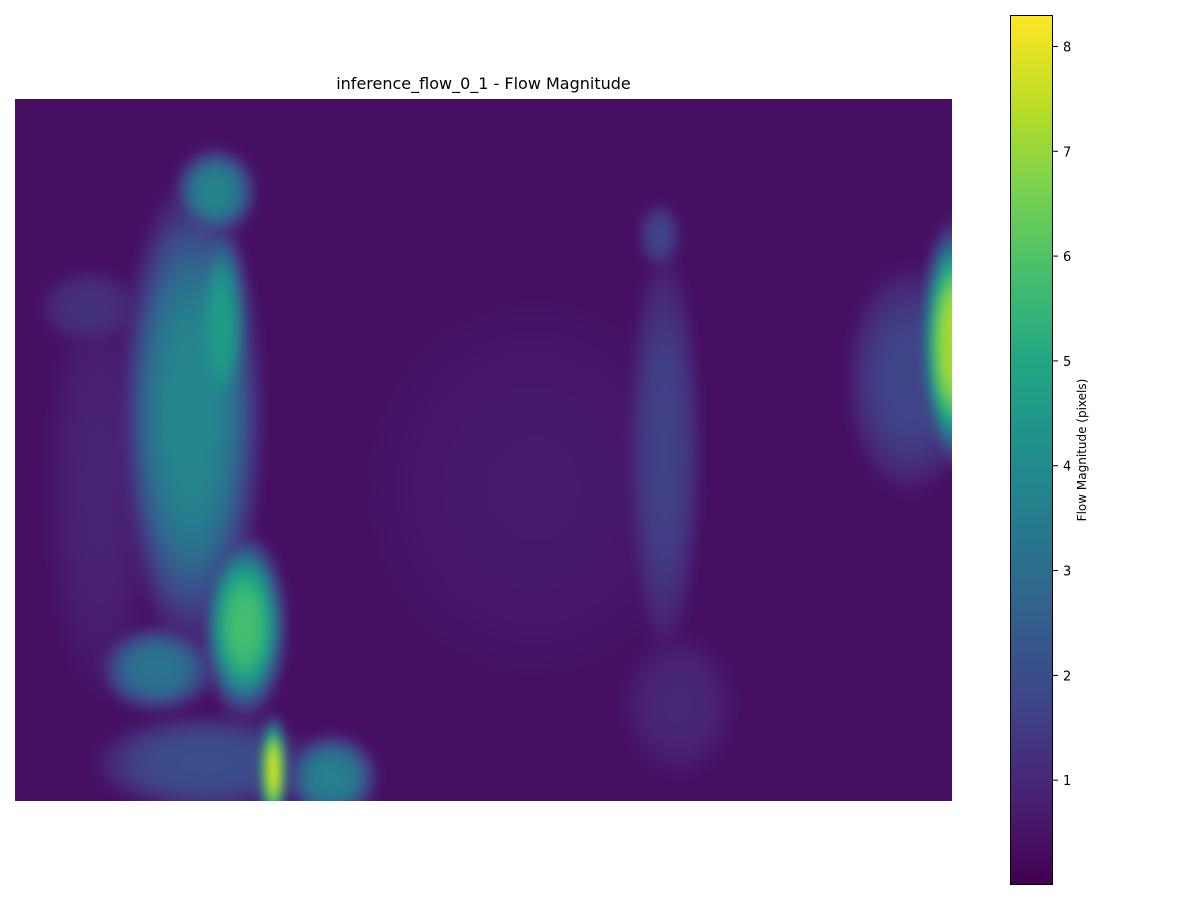 The image size is (1200, 900). I want to click on chart-title: inference_flow_0_1 - Flow Magnitude, so click(483, 83).